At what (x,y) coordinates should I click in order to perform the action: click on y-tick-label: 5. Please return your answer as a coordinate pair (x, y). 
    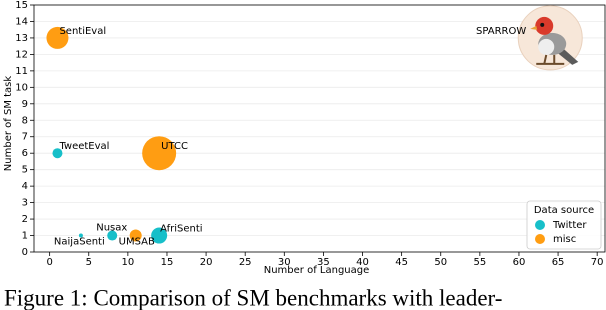
    Looking at the image, I should click on (25, 170).